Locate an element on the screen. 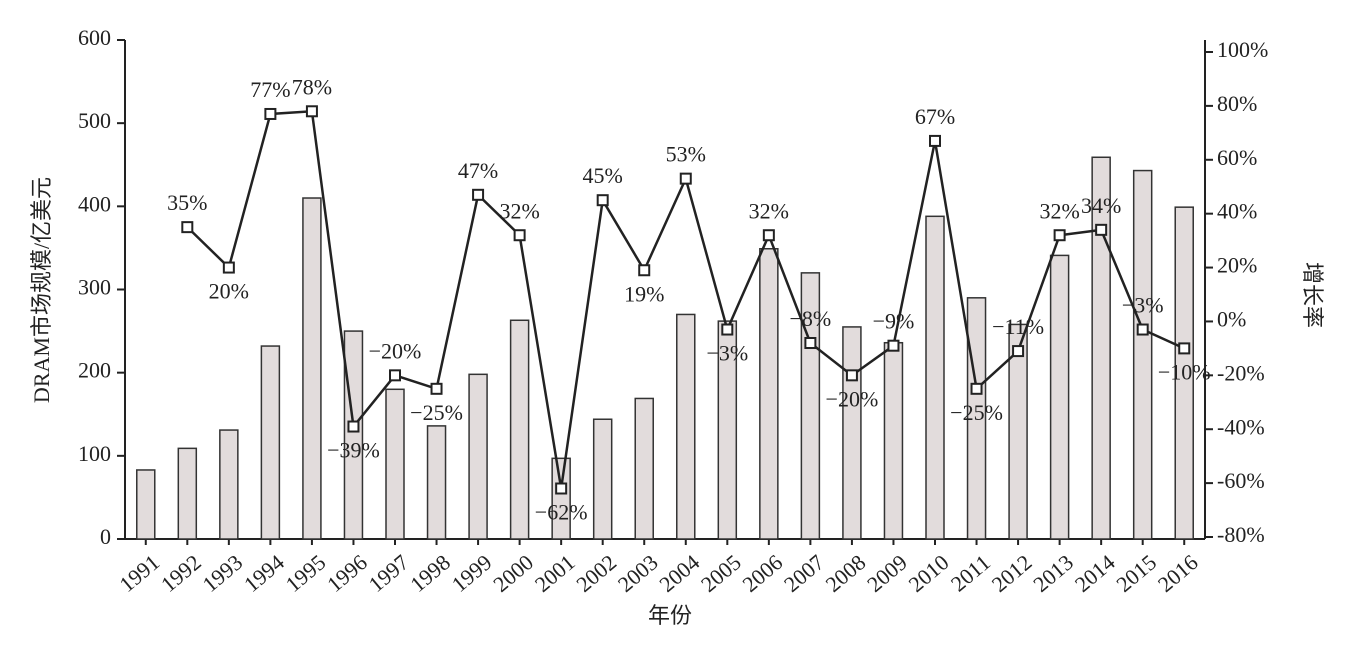 This screenshot has width=1370, height=654. data-label: −20% is located at coordinates (395, 350).